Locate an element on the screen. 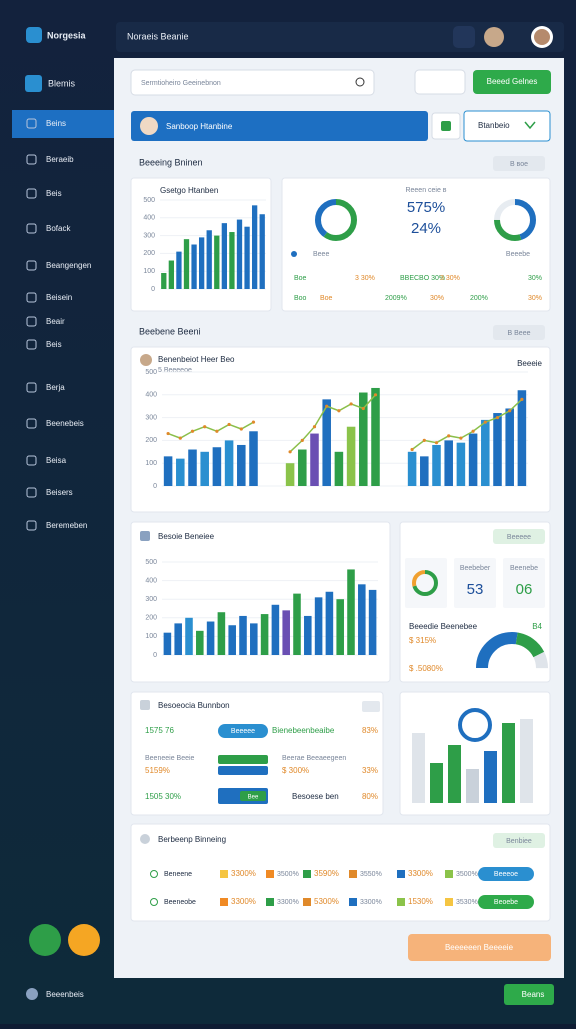  card-title: Besoeocia Bunnbon is located at coordinates (194, 705).